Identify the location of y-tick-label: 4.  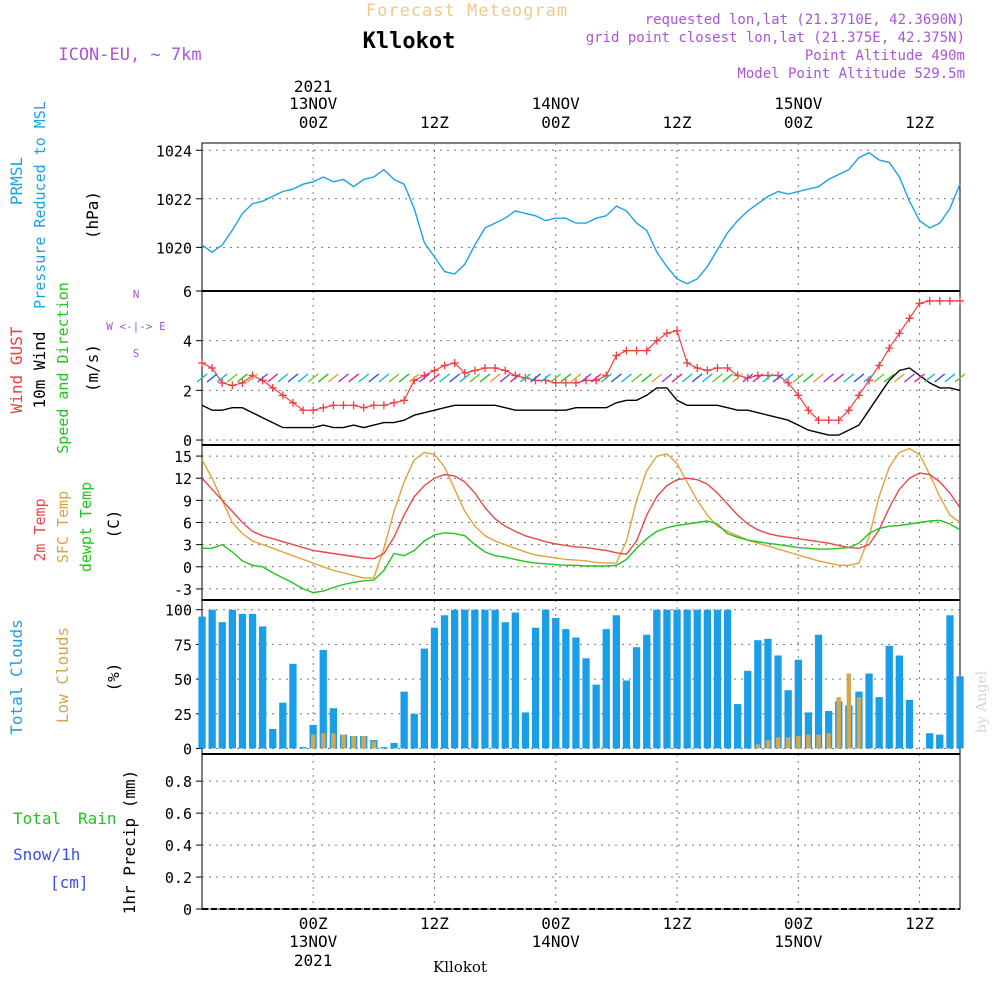
(187, 342).